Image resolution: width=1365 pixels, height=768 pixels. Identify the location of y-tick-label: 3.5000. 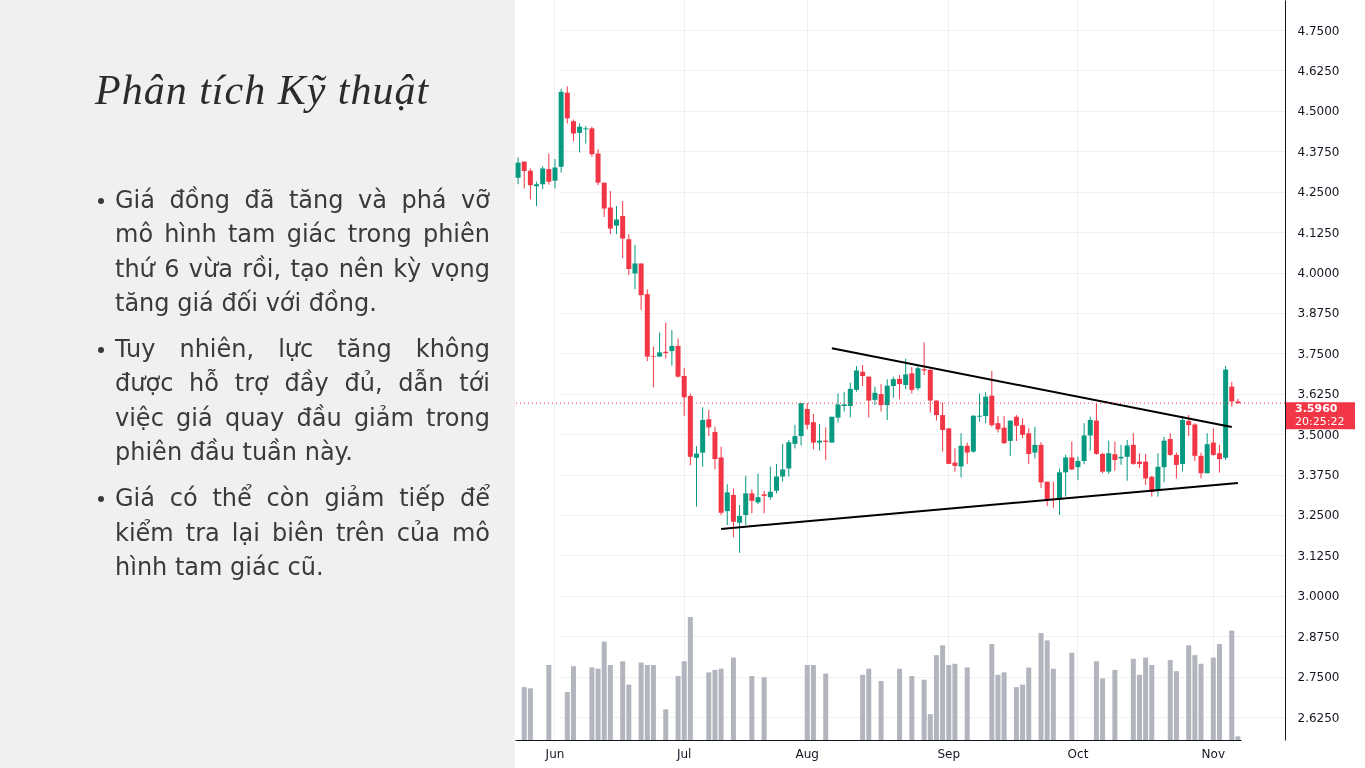
(1318, 434).